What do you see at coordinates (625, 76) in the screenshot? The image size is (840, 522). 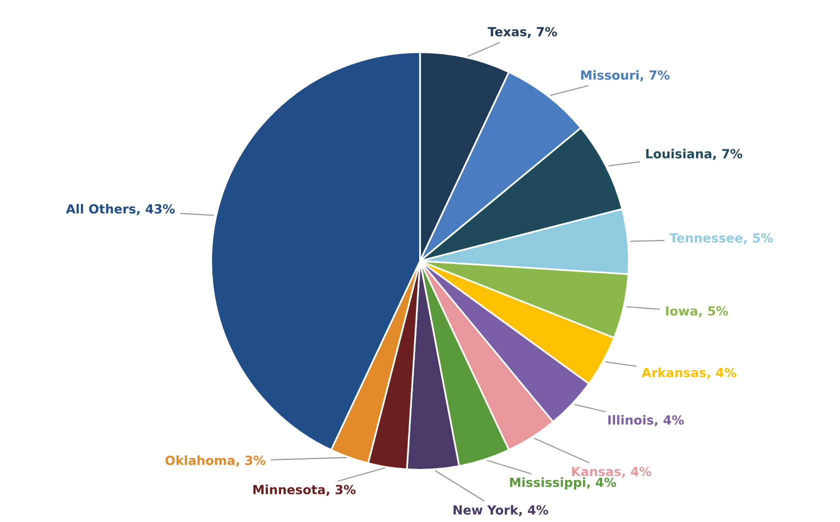 I see `slice-label: Missouri, 7%` at bounding box center [625, 76].